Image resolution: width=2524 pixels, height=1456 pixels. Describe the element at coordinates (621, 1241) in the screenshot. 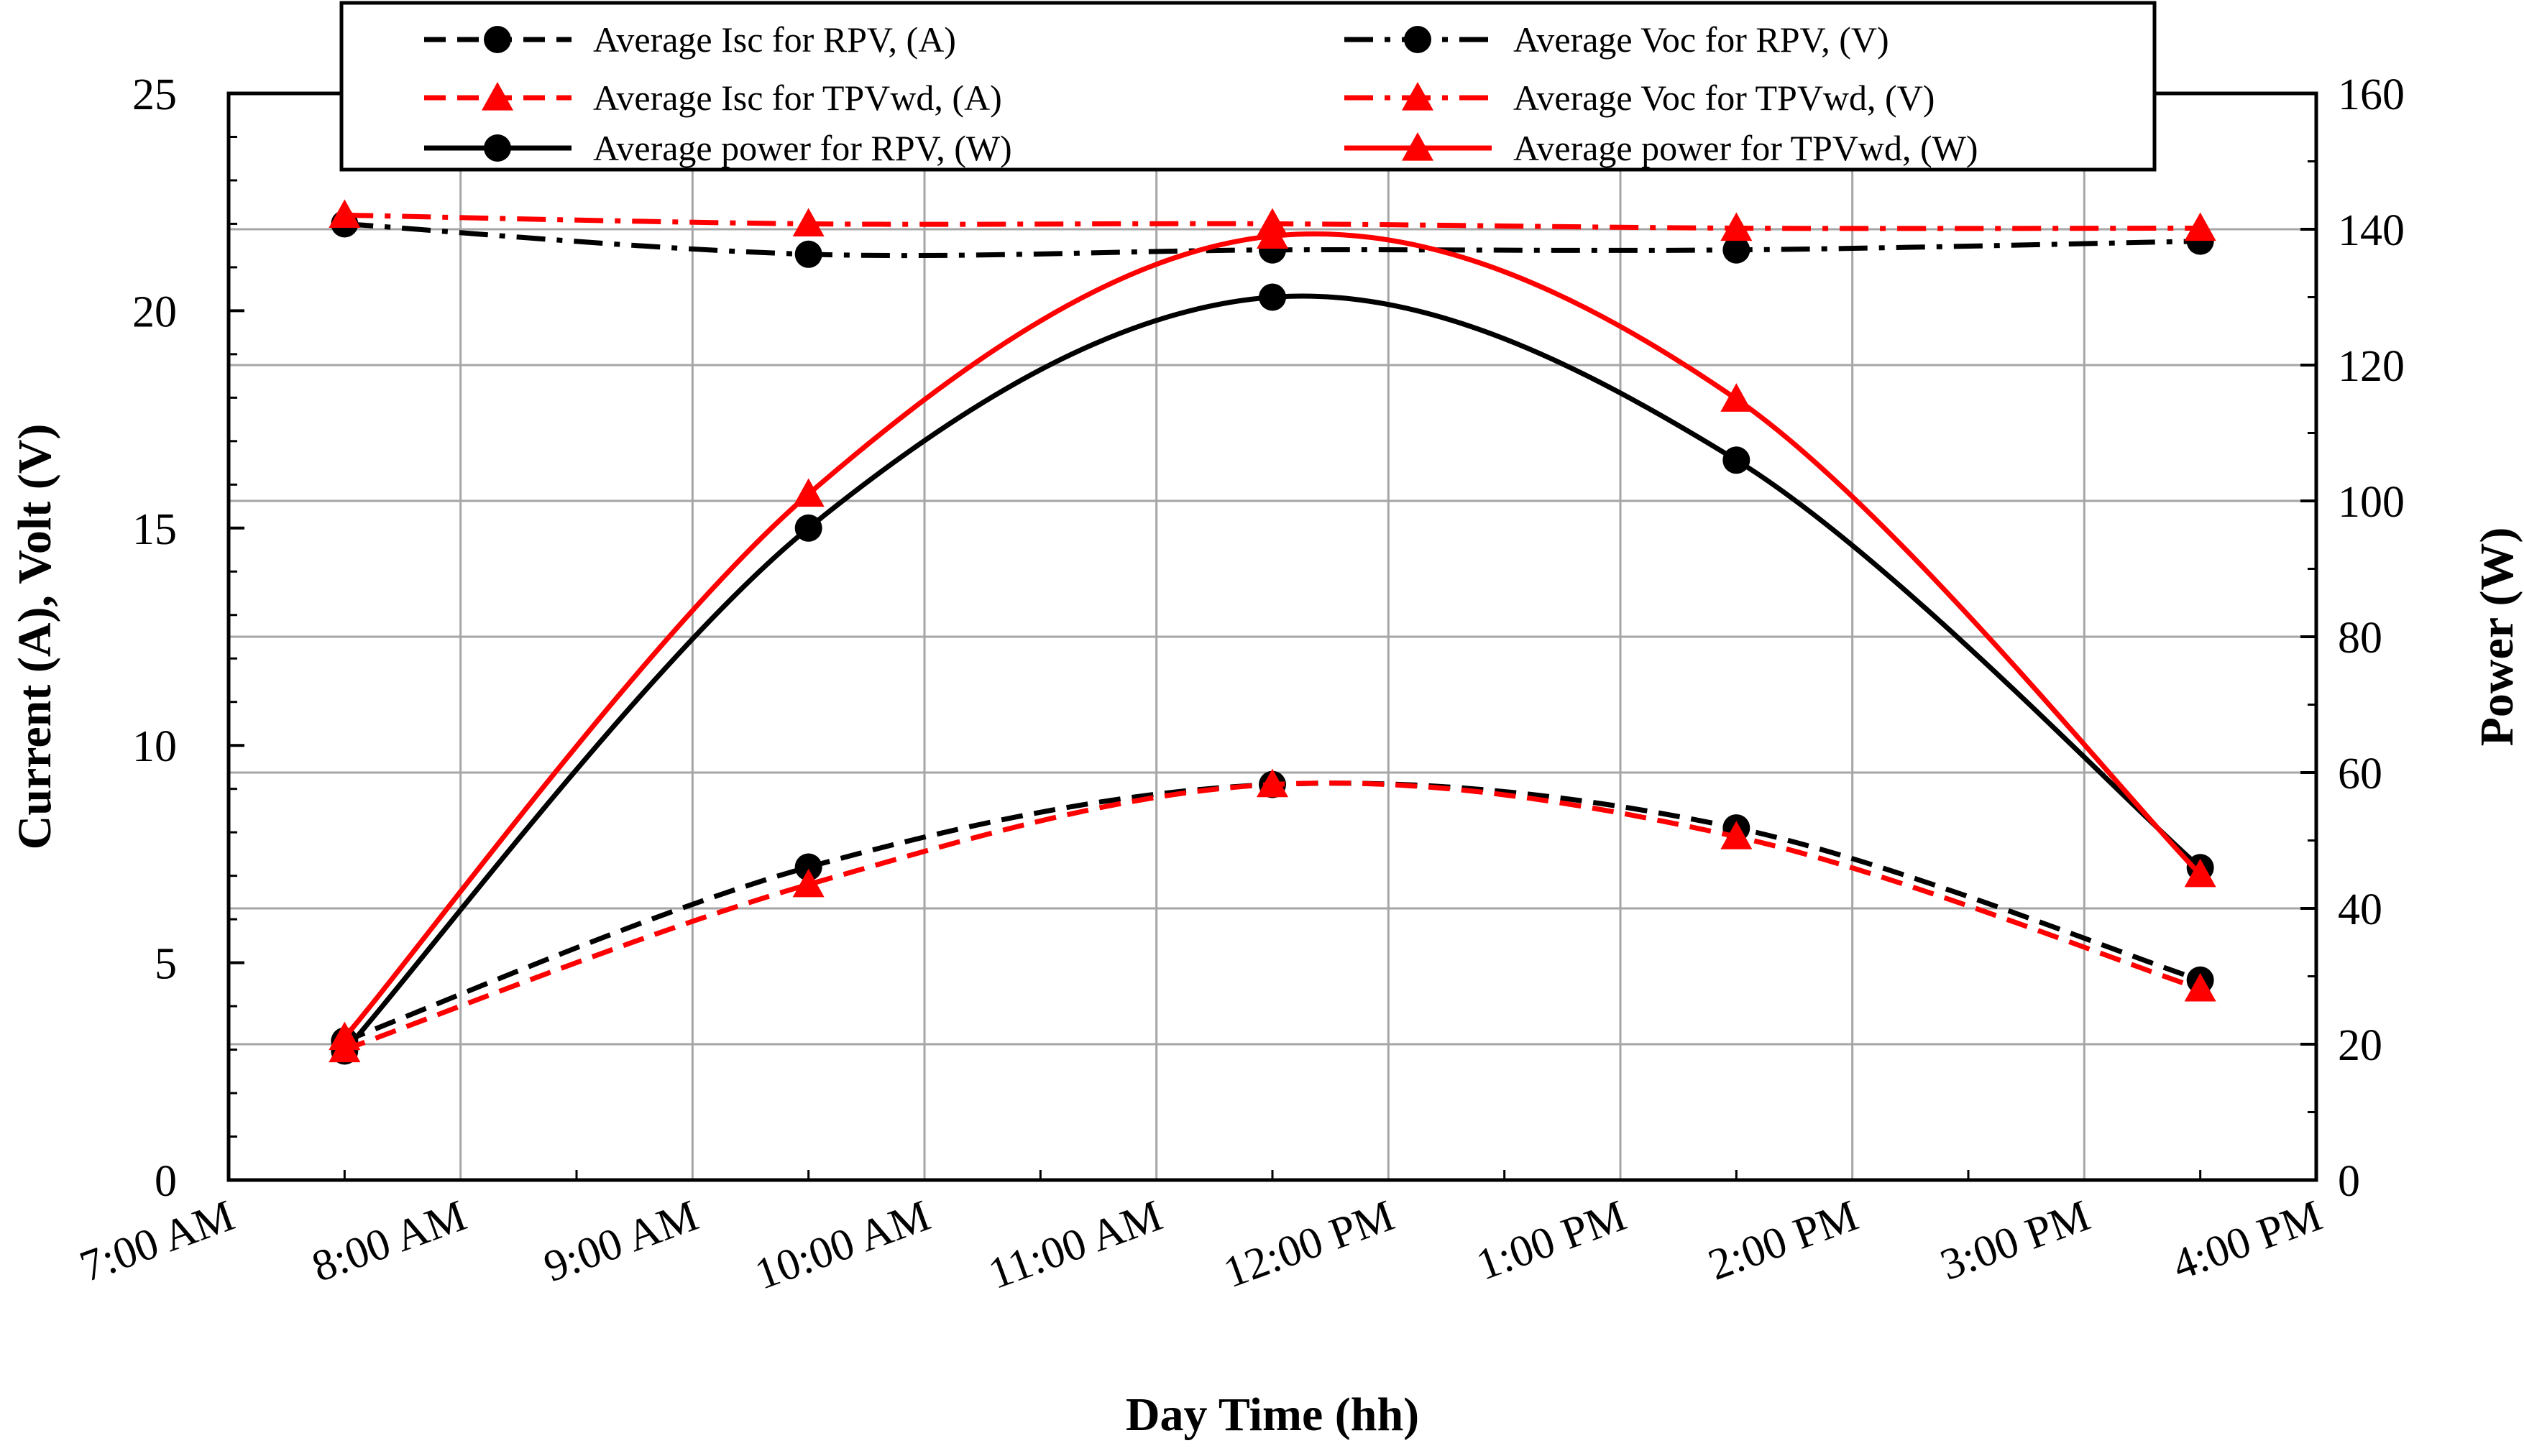

I see `x-tick-label: 9:00 AM` at that location.